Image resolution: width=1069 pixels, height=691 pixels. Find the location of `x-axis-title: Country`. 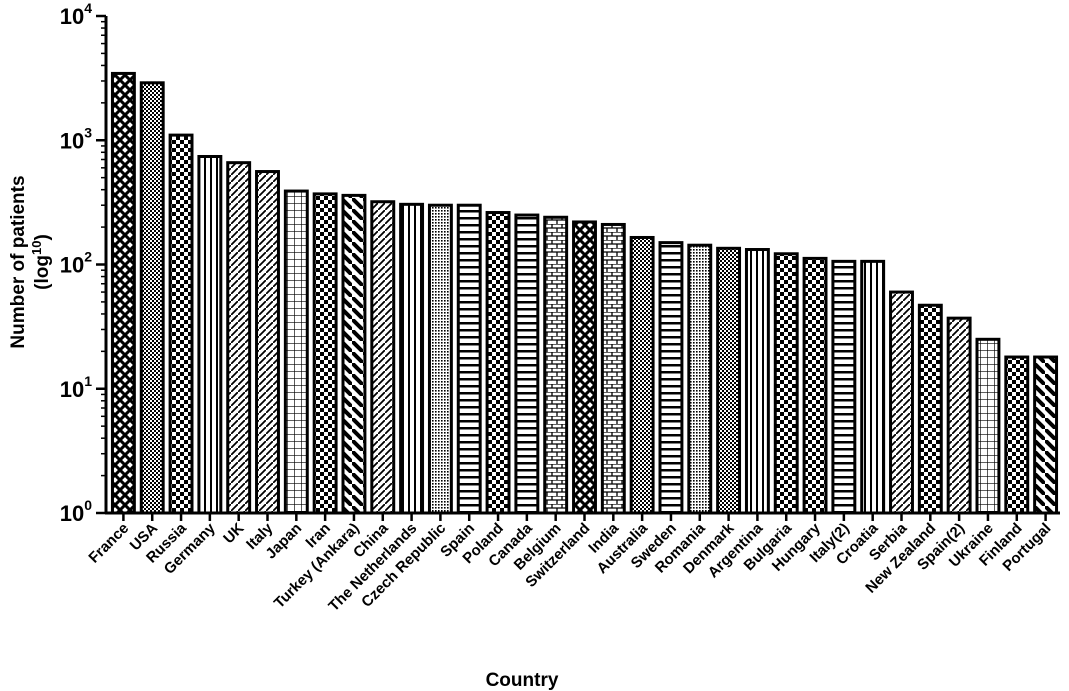

x-axis-title: Country is located at coordinates (522, 680).